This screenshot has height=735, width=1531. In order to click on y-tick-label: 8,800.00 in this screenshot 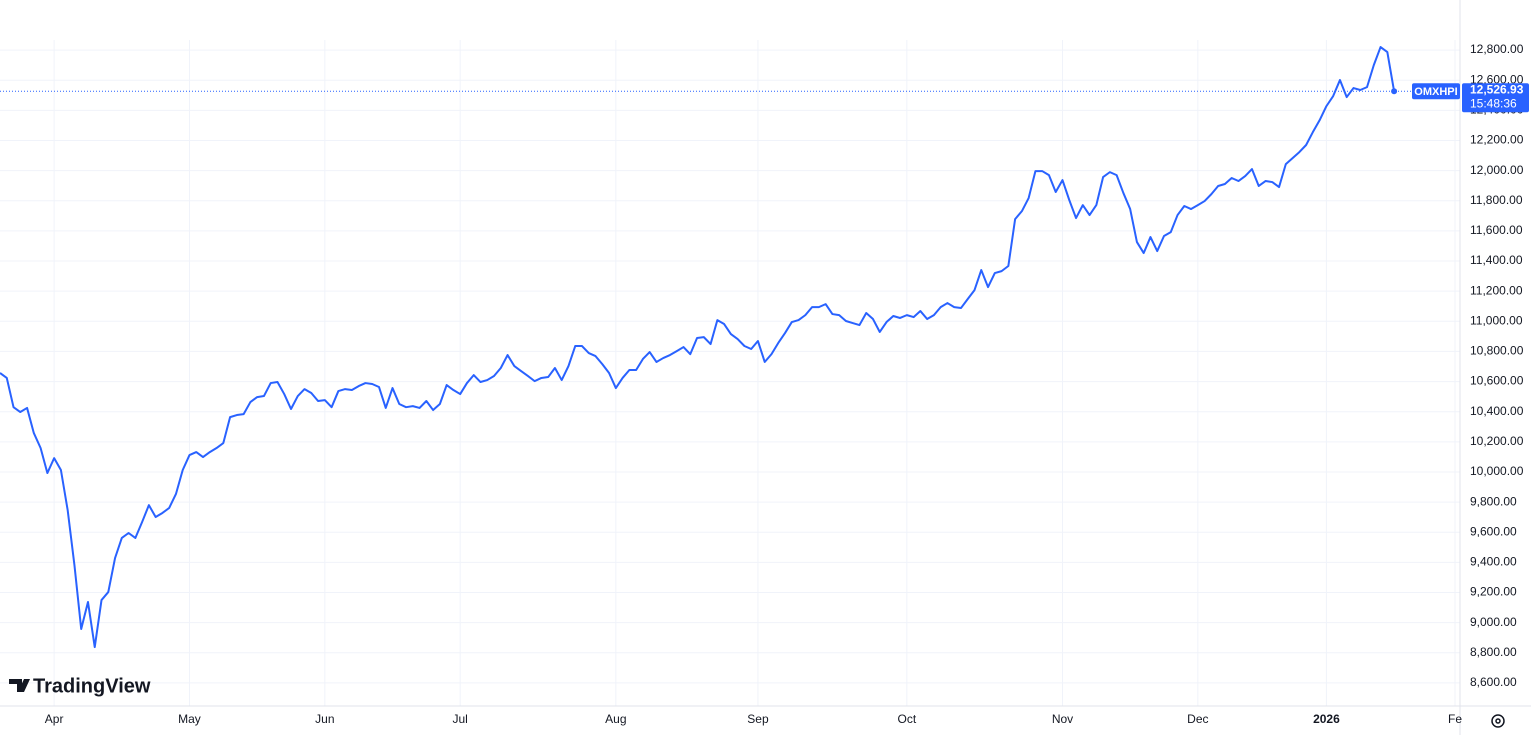, I will do `click(1493, 652)`.